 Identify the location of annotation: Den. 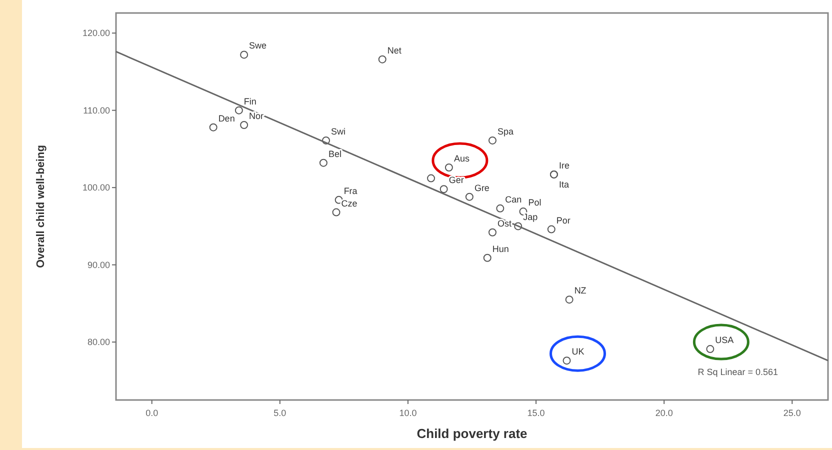
(226, 118).